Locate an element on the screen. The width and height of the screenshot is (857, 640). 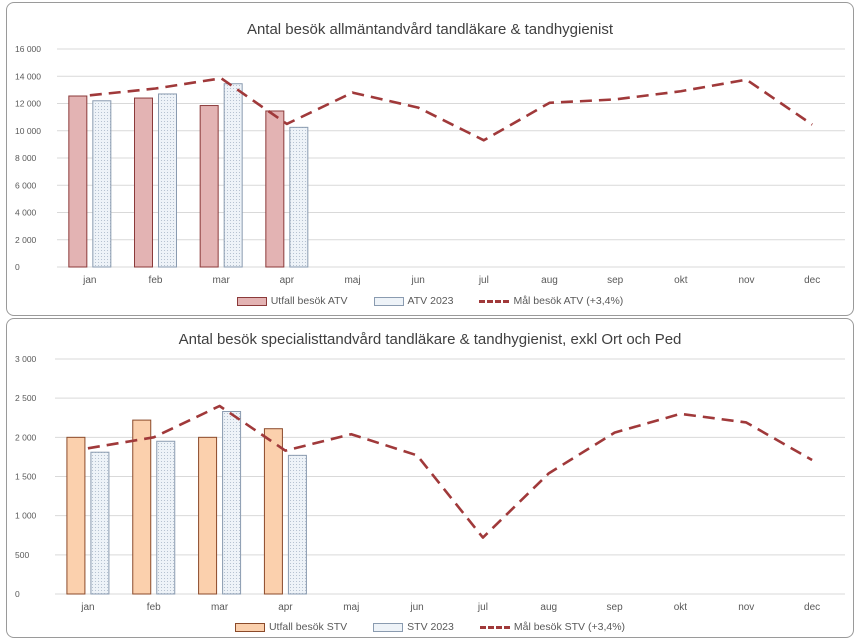
legend-item-goal: Mål besök STV (+3,4%) is located at coordinates (552, 627).